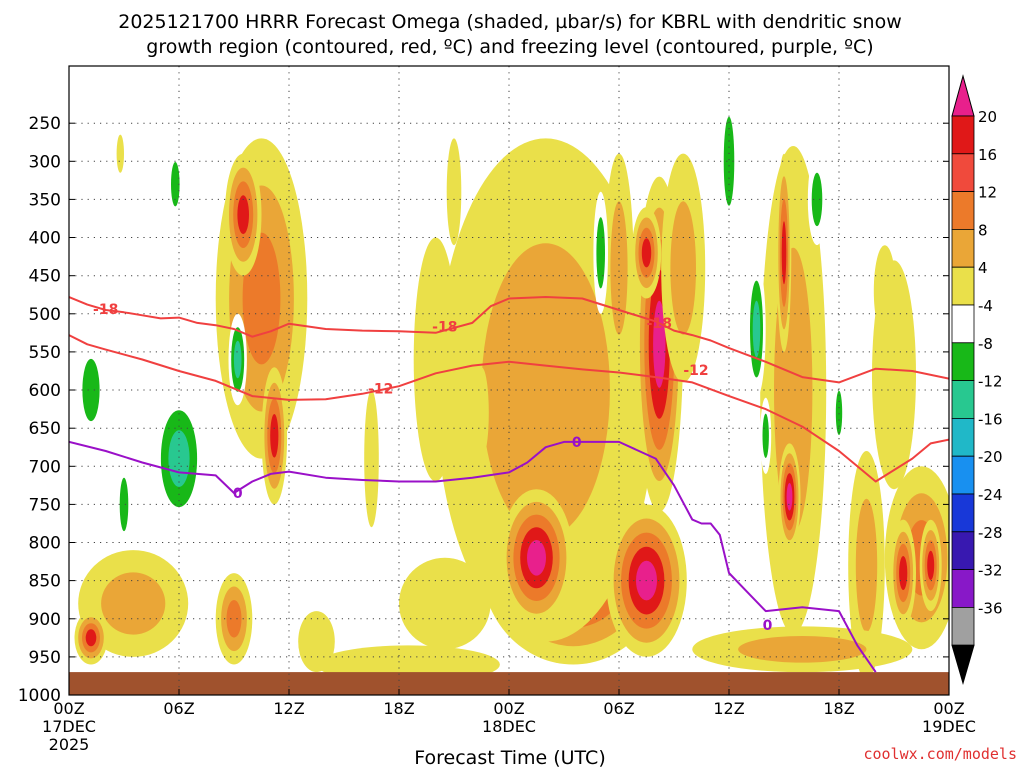 The image size is (1024, 768). What do you see at coordinates (45, 162) in the screenshot?
I see `y-tick-label-300: 300` at bounding box center [45, 162].